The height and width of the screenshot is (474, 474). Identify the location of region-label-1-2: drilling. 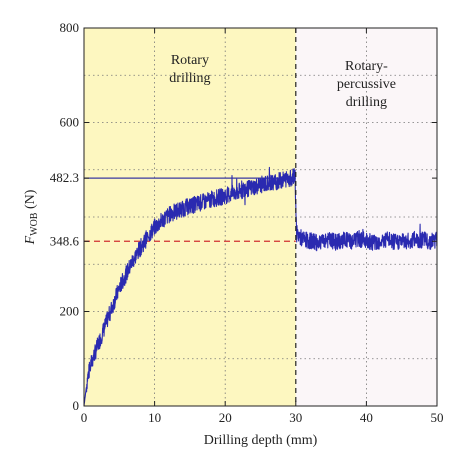
(366, 102).